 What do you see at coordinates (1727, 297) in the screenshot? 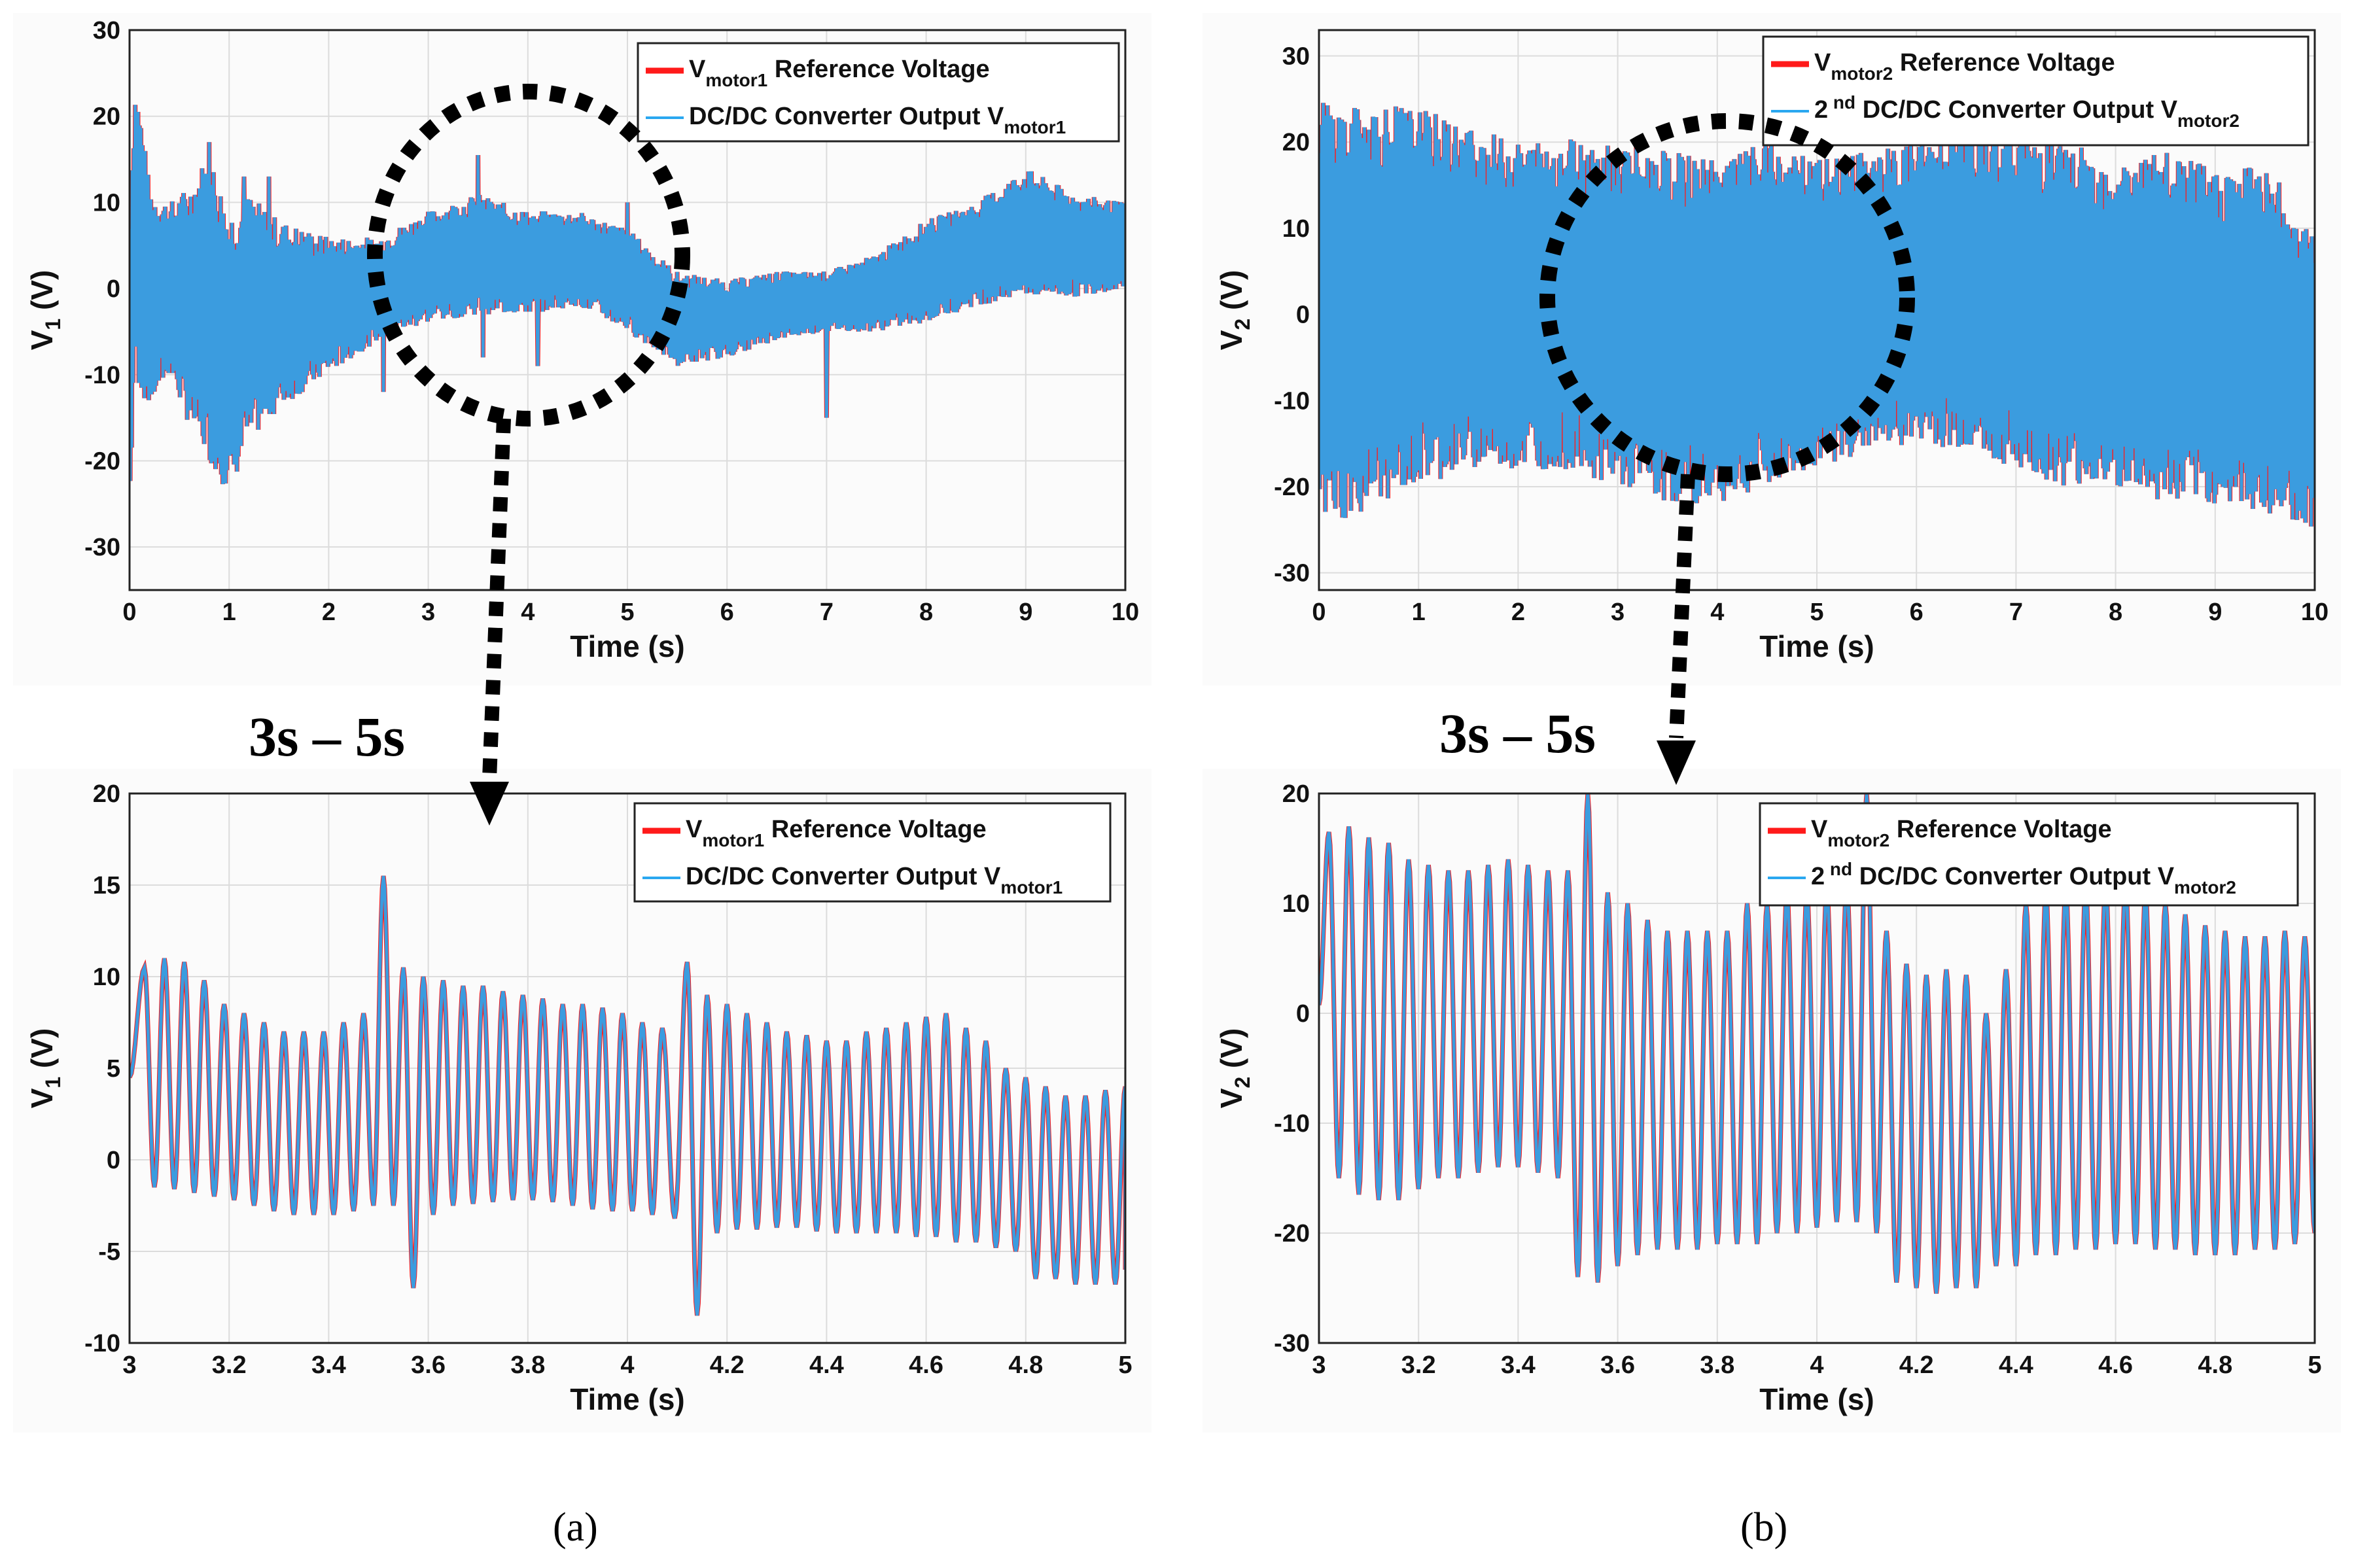
I see `zoom-circle-b` at bounding box center [1727, 297].